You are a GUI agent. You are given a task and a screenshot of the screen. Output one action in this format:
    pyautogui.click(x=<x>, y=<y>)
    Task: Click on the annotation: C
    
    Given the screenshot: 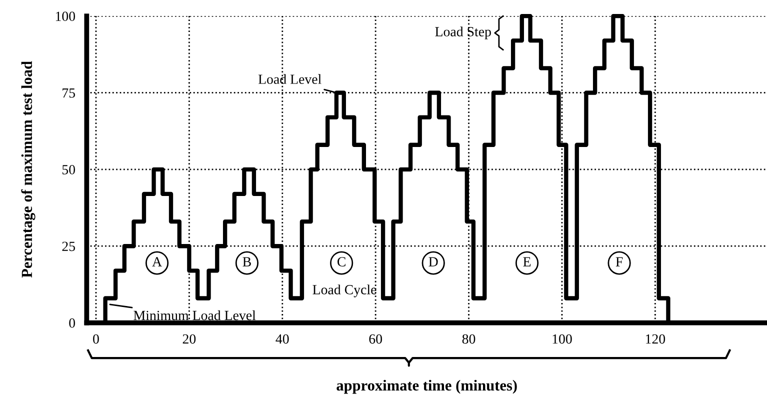 What is the action you would take?
    pyautogui.click(x=342, y=261)
    